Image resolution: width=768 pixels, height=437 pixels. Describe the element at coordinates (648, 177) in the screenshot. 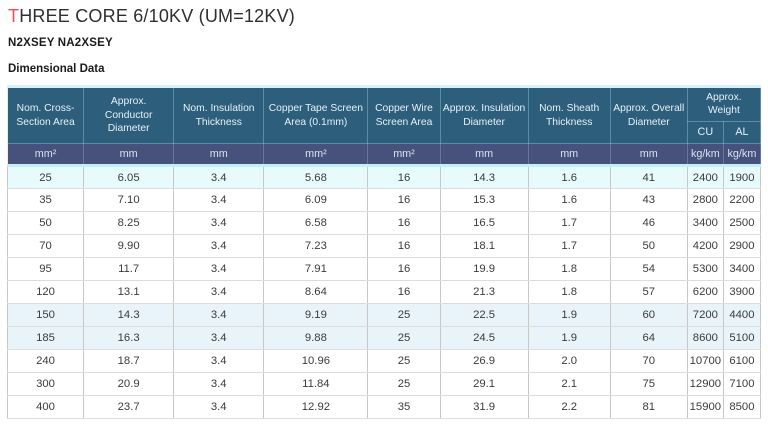

I see `table-cell: 41` at that location.